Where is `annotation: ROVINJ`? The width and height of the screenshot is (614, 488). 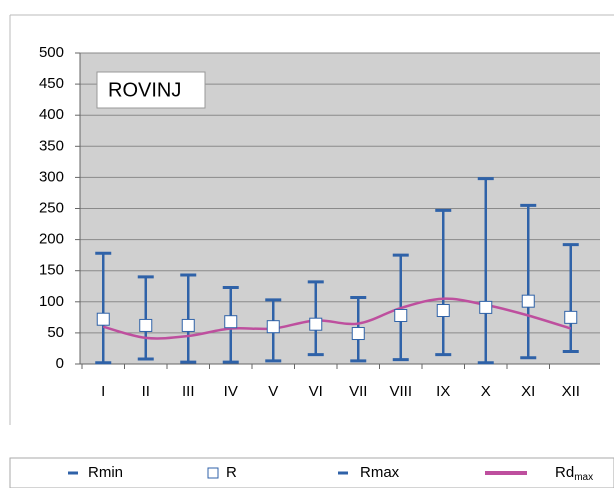
annotation: ROVINJ is located at coordinates (144, 90).